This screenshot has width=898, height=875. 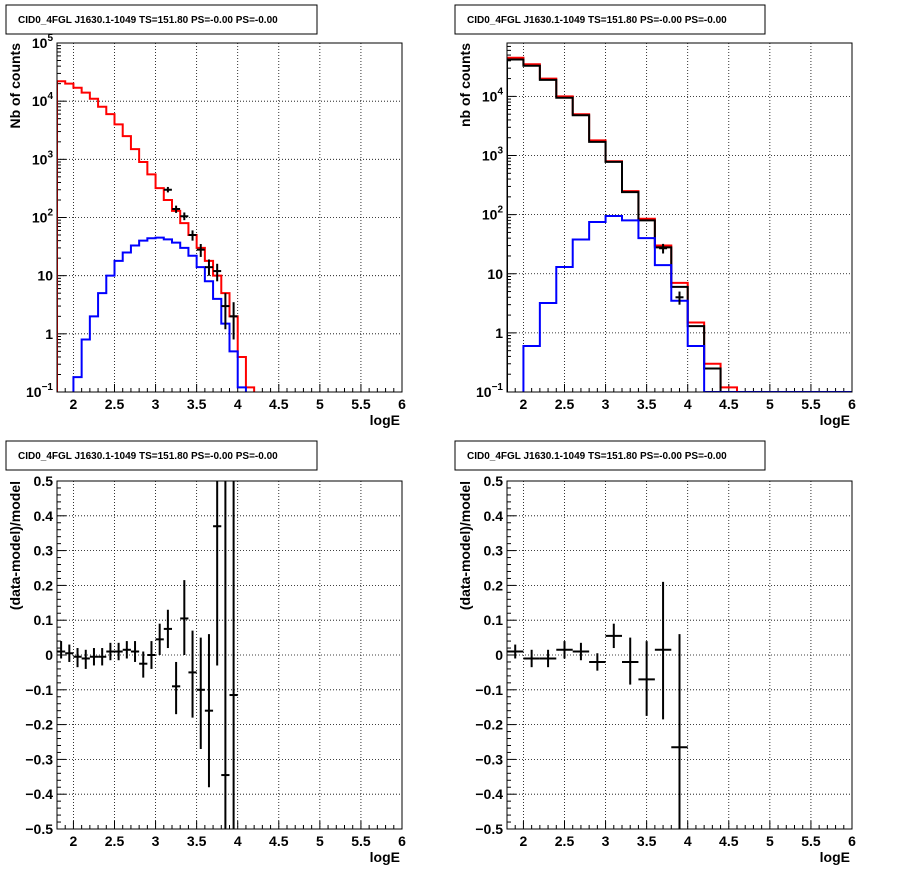 I want to click on y-tick-label: 10³, so click(x=493, y=155).